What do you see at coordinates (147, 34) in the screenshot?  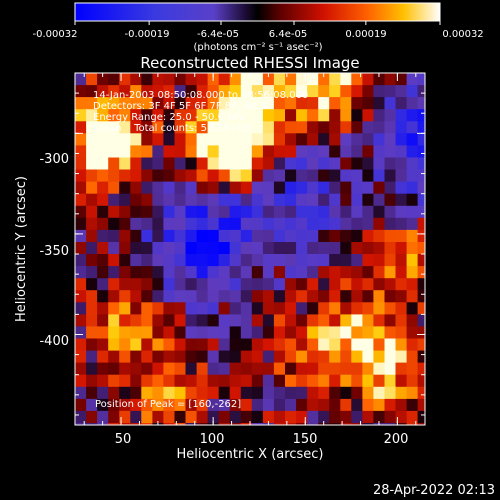 I see `colorbar-tick-label: -0.00019` at bounding box center [147, 34].